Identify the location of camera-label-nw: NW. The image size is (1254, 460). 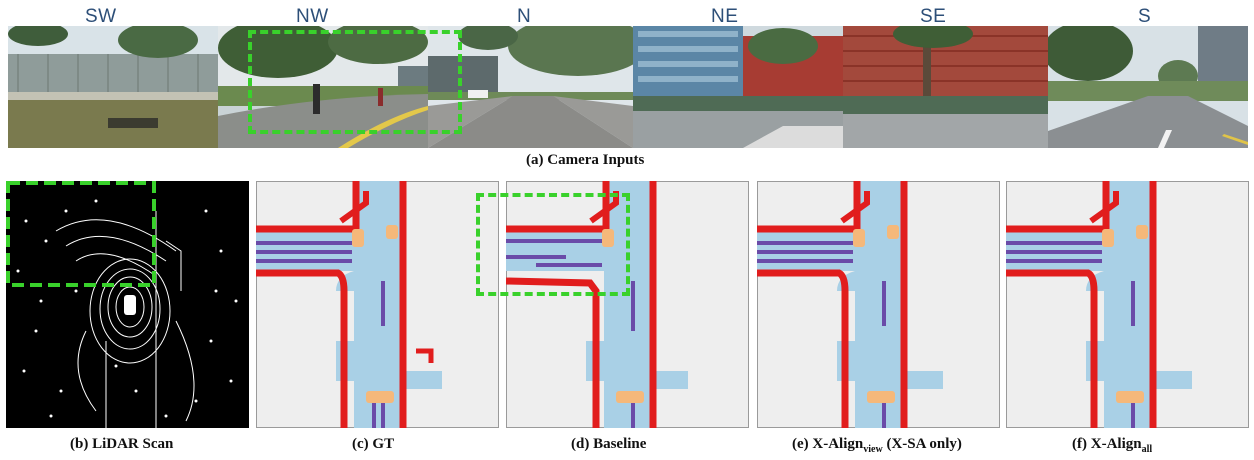
(312, 16).